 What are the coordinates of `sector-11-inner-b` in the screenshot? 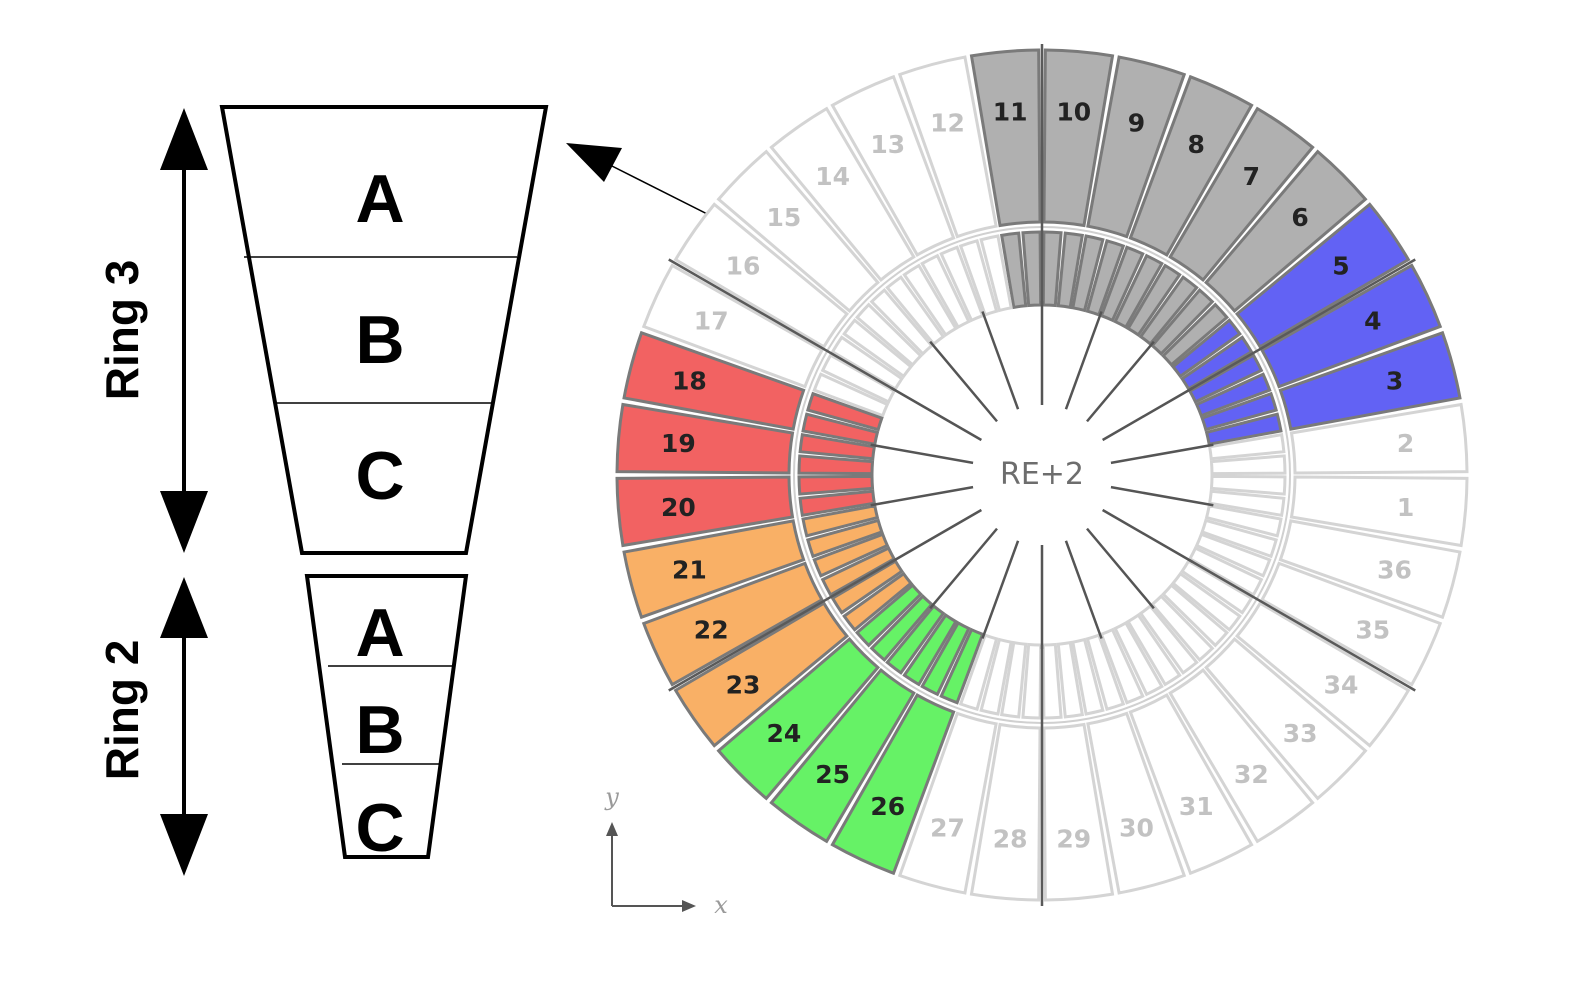 It's located at (1013, 270).